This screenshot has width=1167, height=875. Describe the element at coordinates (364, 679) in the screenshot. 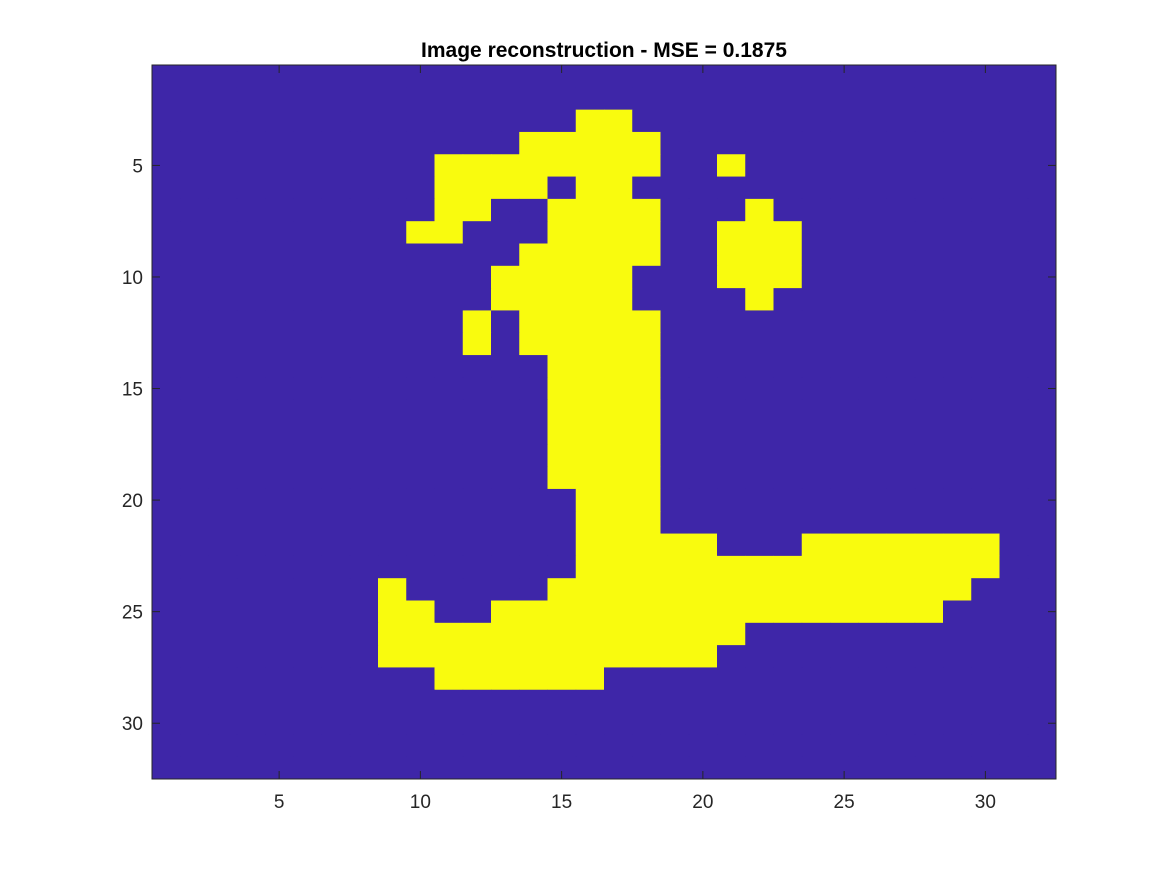

I see `heatmap-cell-r28-c8` at that location.